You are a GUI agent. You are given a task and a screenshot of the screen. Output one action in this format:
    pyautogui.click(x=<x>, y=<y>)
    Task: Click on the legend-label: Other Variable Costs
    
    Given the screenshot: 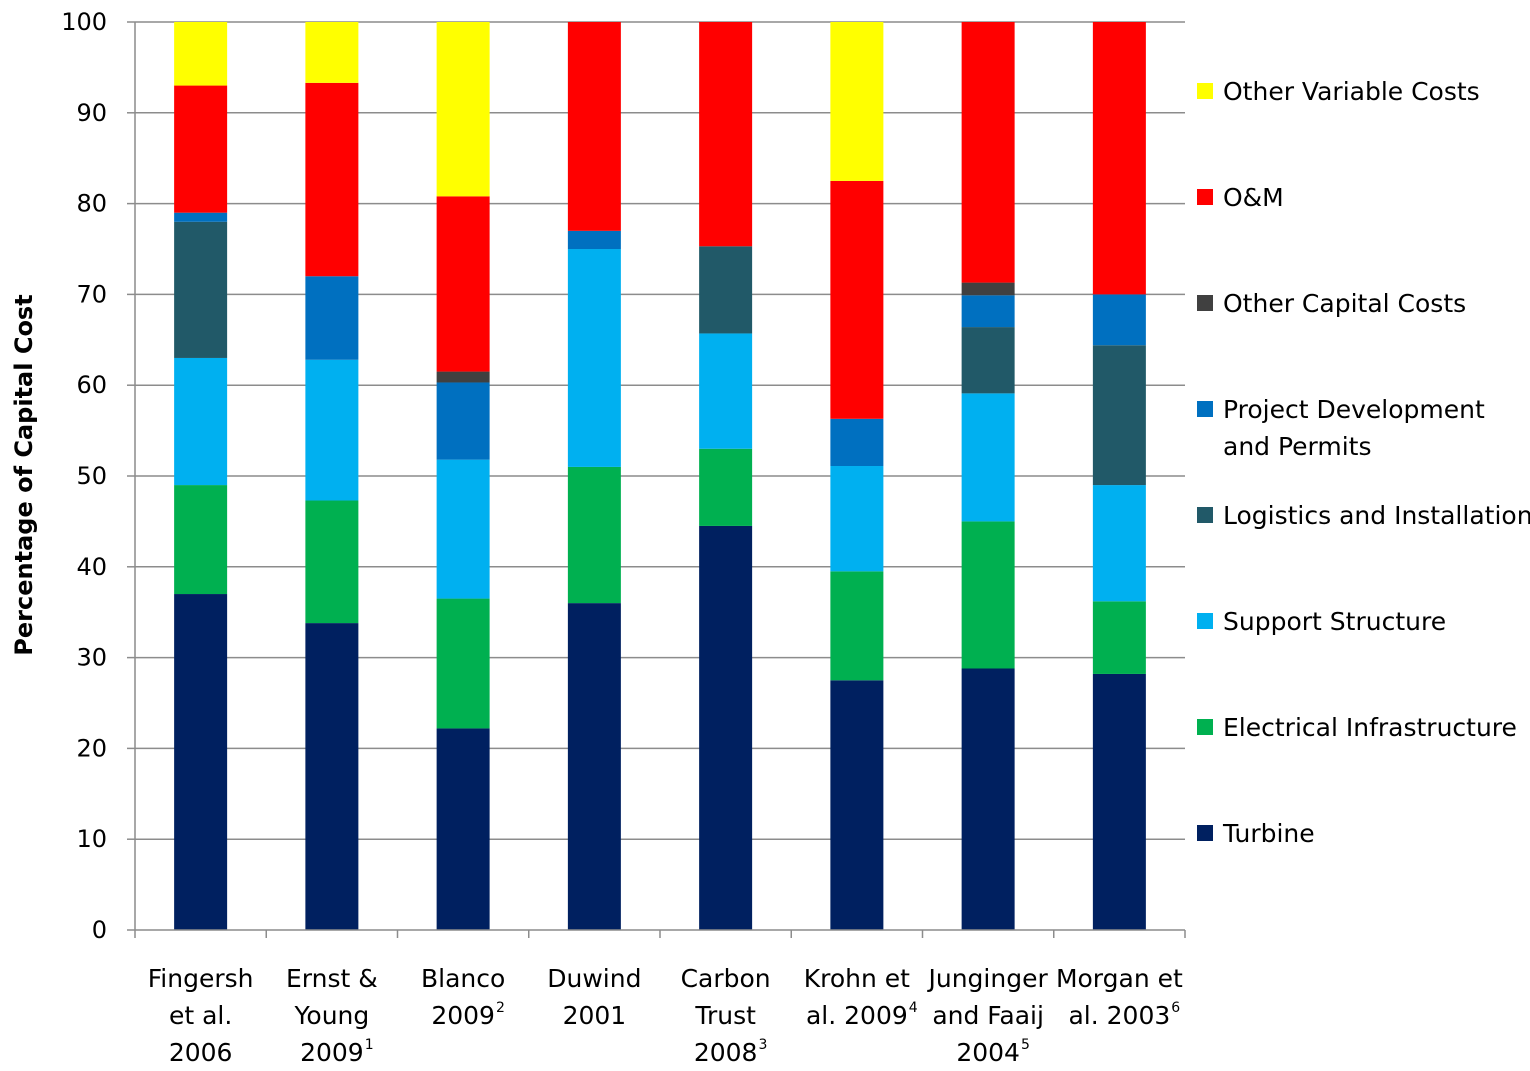 What is the action you would take?
    pyautogui.click(x=1351, y=91)
    